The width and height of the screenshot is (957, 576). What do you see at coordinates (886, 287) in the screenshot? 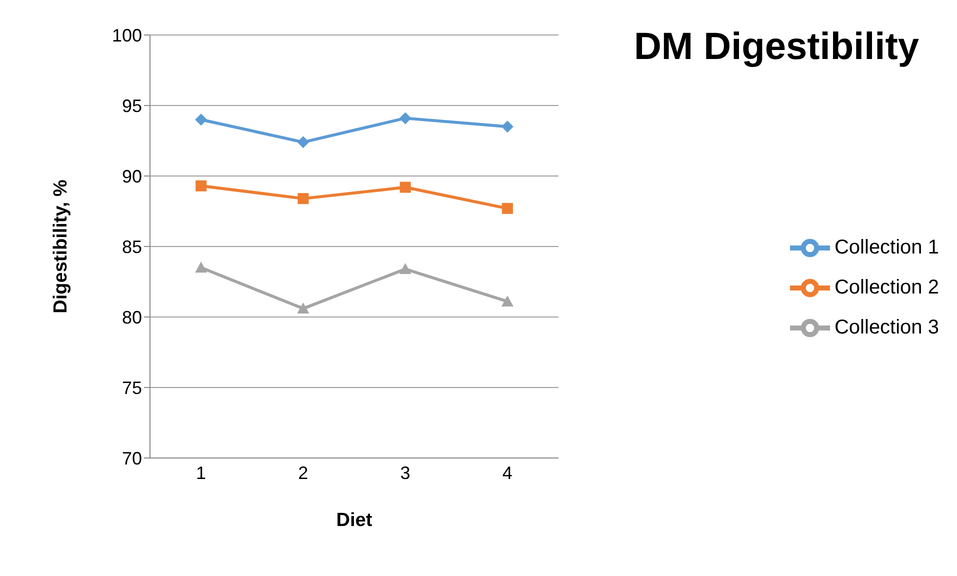
I see `legend-label: Collection 2` at bounding box center [886, 287].